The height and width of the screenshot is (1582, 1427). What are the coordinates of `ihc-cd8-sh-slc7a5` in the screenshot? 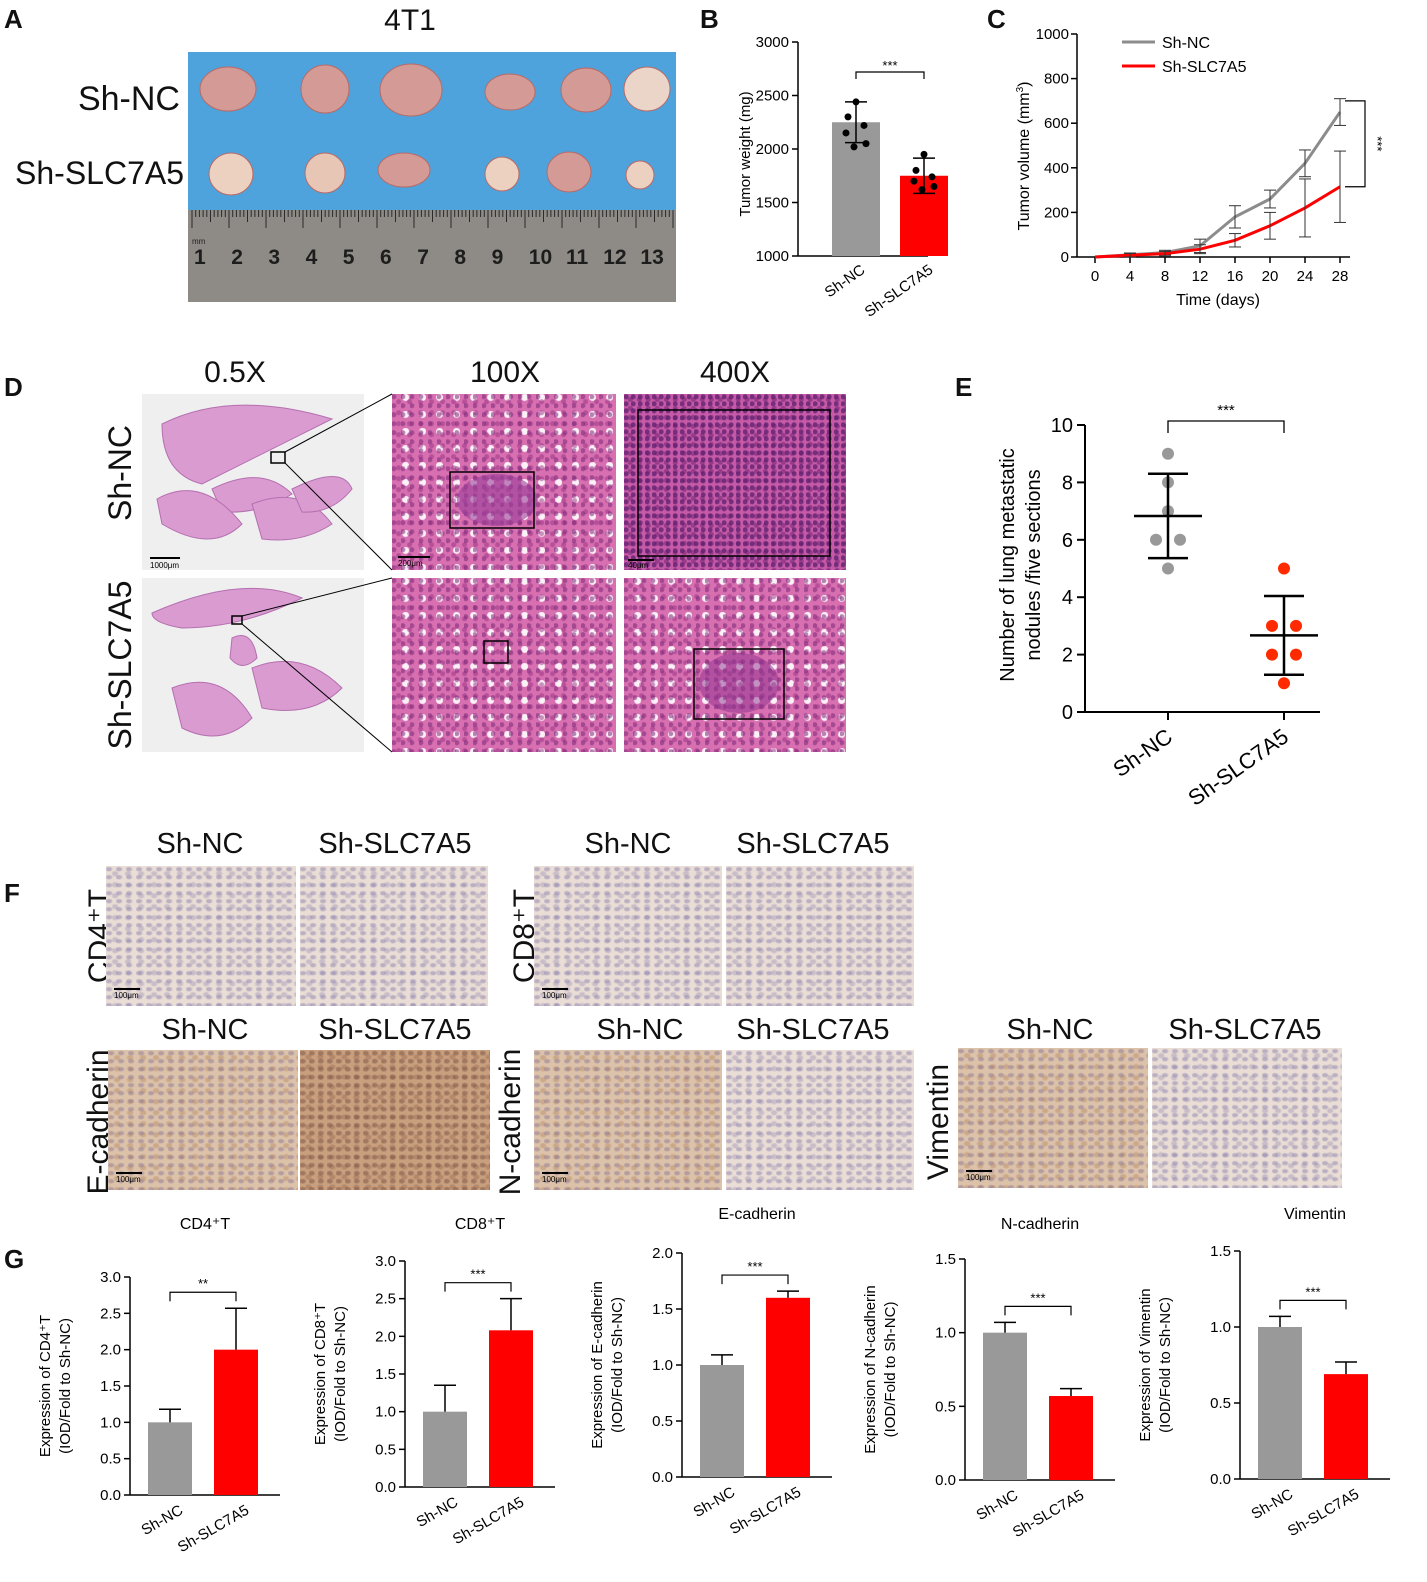 It's located at (820, 936).